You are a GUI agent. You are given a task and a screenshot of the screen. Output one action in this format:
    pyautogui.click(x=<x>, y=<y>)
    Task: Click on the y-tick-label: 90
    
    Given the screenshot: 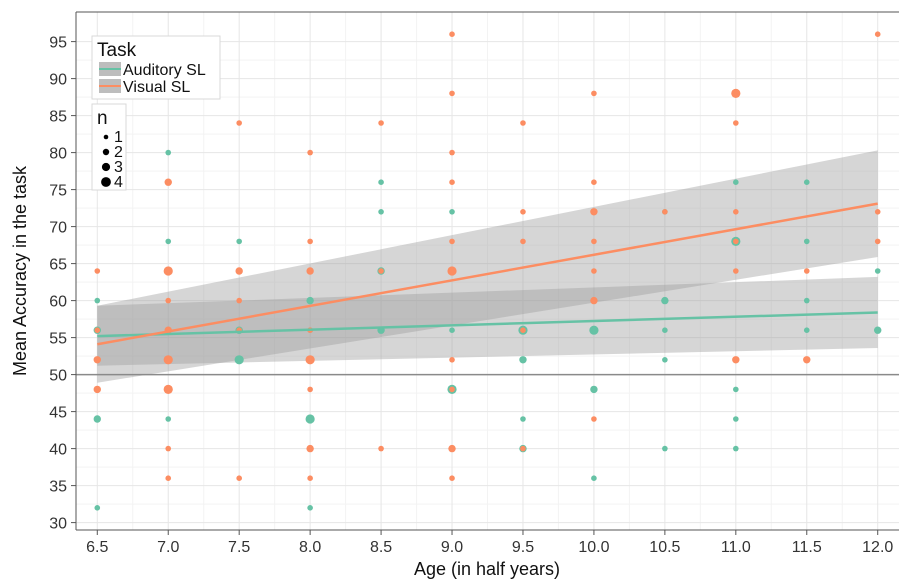 What is the action you would take?
    pyautogui.click(x=58, y=80)
    